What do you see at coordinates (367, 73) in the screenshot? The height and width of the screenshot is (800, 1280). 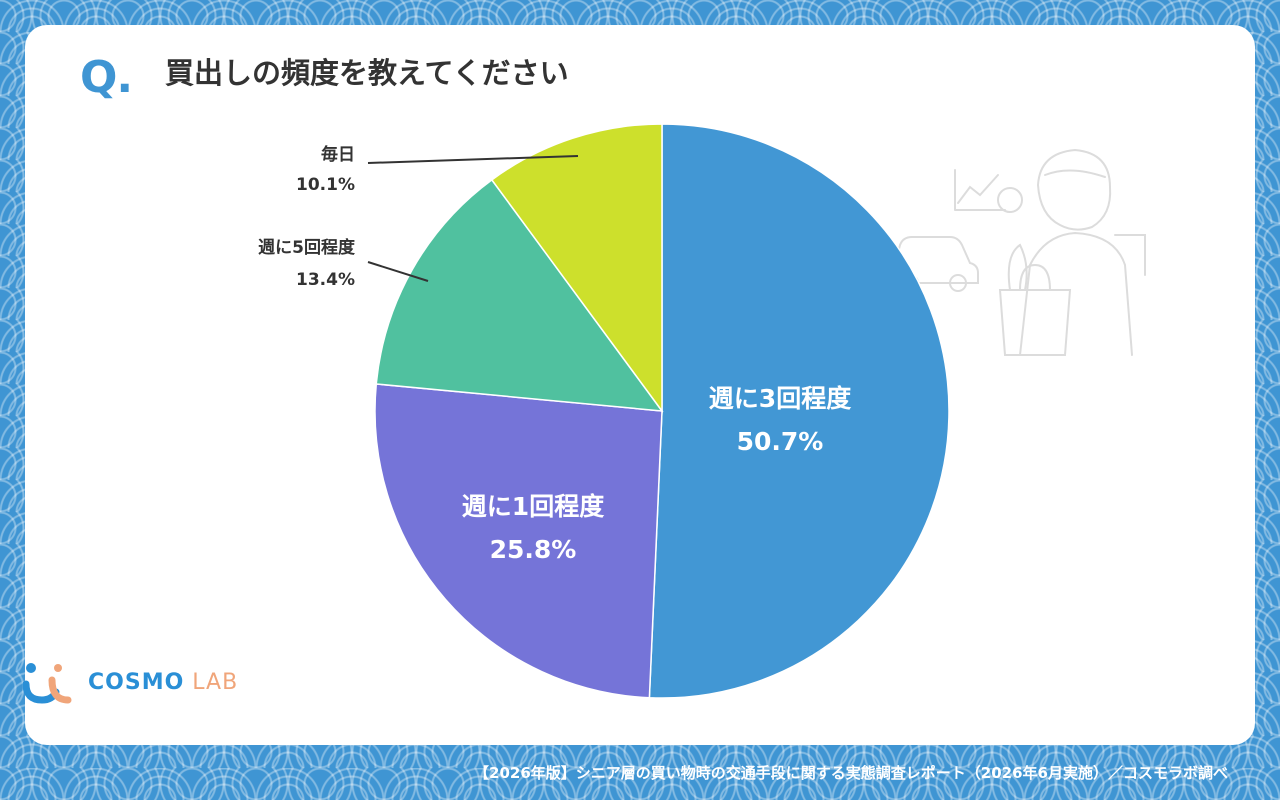 I see `chart-title: 買出しの頻度を教えてください` at bounding box center [367, 73].